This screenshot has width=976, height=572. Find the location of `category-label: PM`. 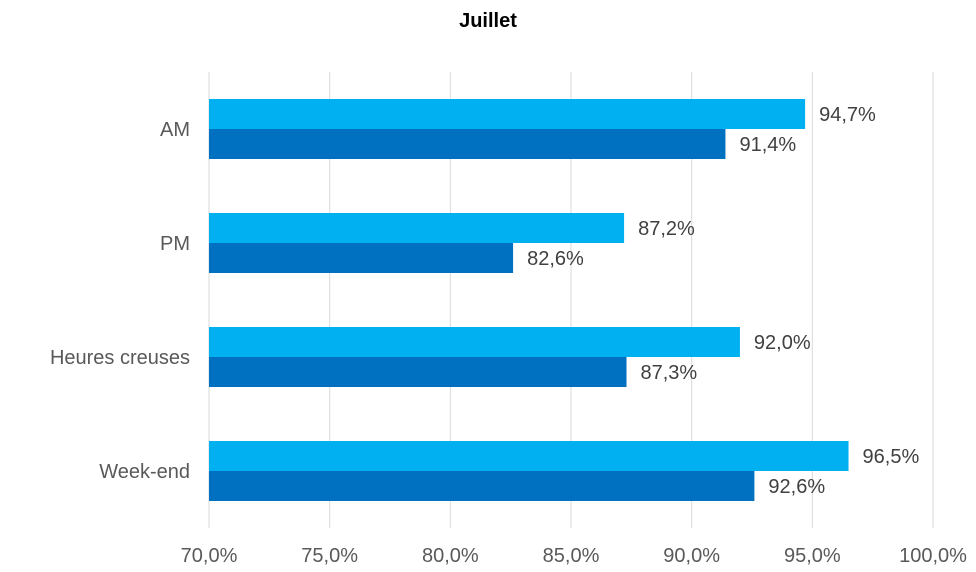

category-label: PM is located at coordinates (175, 244).